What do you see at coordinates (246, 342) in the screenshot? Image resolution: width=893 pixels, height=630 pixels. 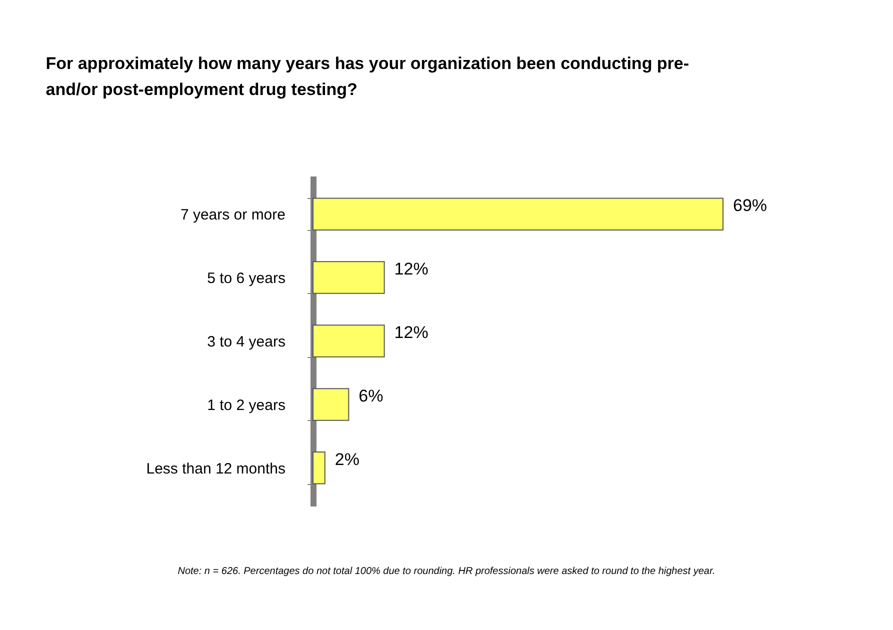 I see `y-tick-label: 3 to 4 years` at bounding box center [246, 342].